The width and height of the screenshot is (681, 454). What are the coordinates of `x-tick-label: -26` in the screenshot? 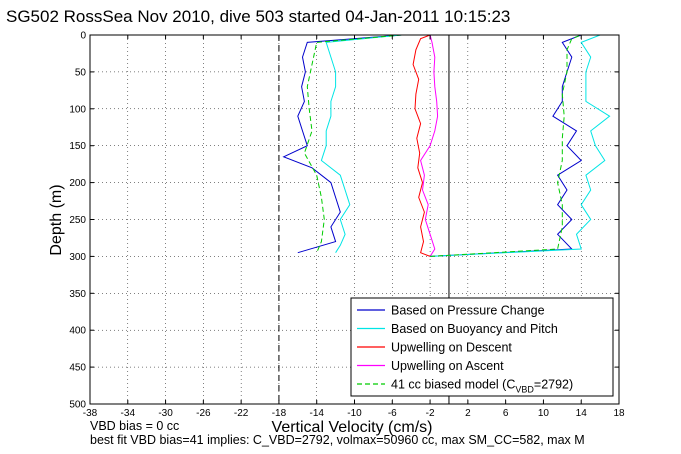 It's located at (203, 413).